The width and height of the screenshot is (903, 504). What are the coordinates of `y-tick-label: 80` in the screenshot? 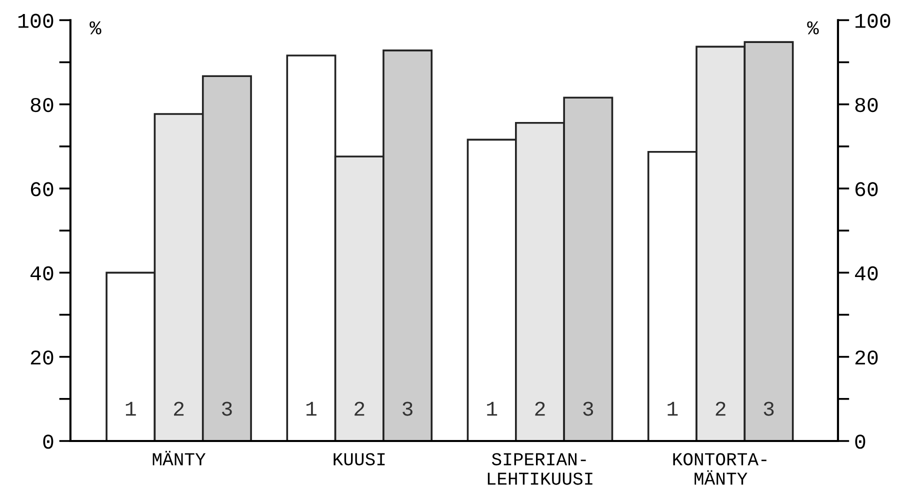 It's located at (42, 105).